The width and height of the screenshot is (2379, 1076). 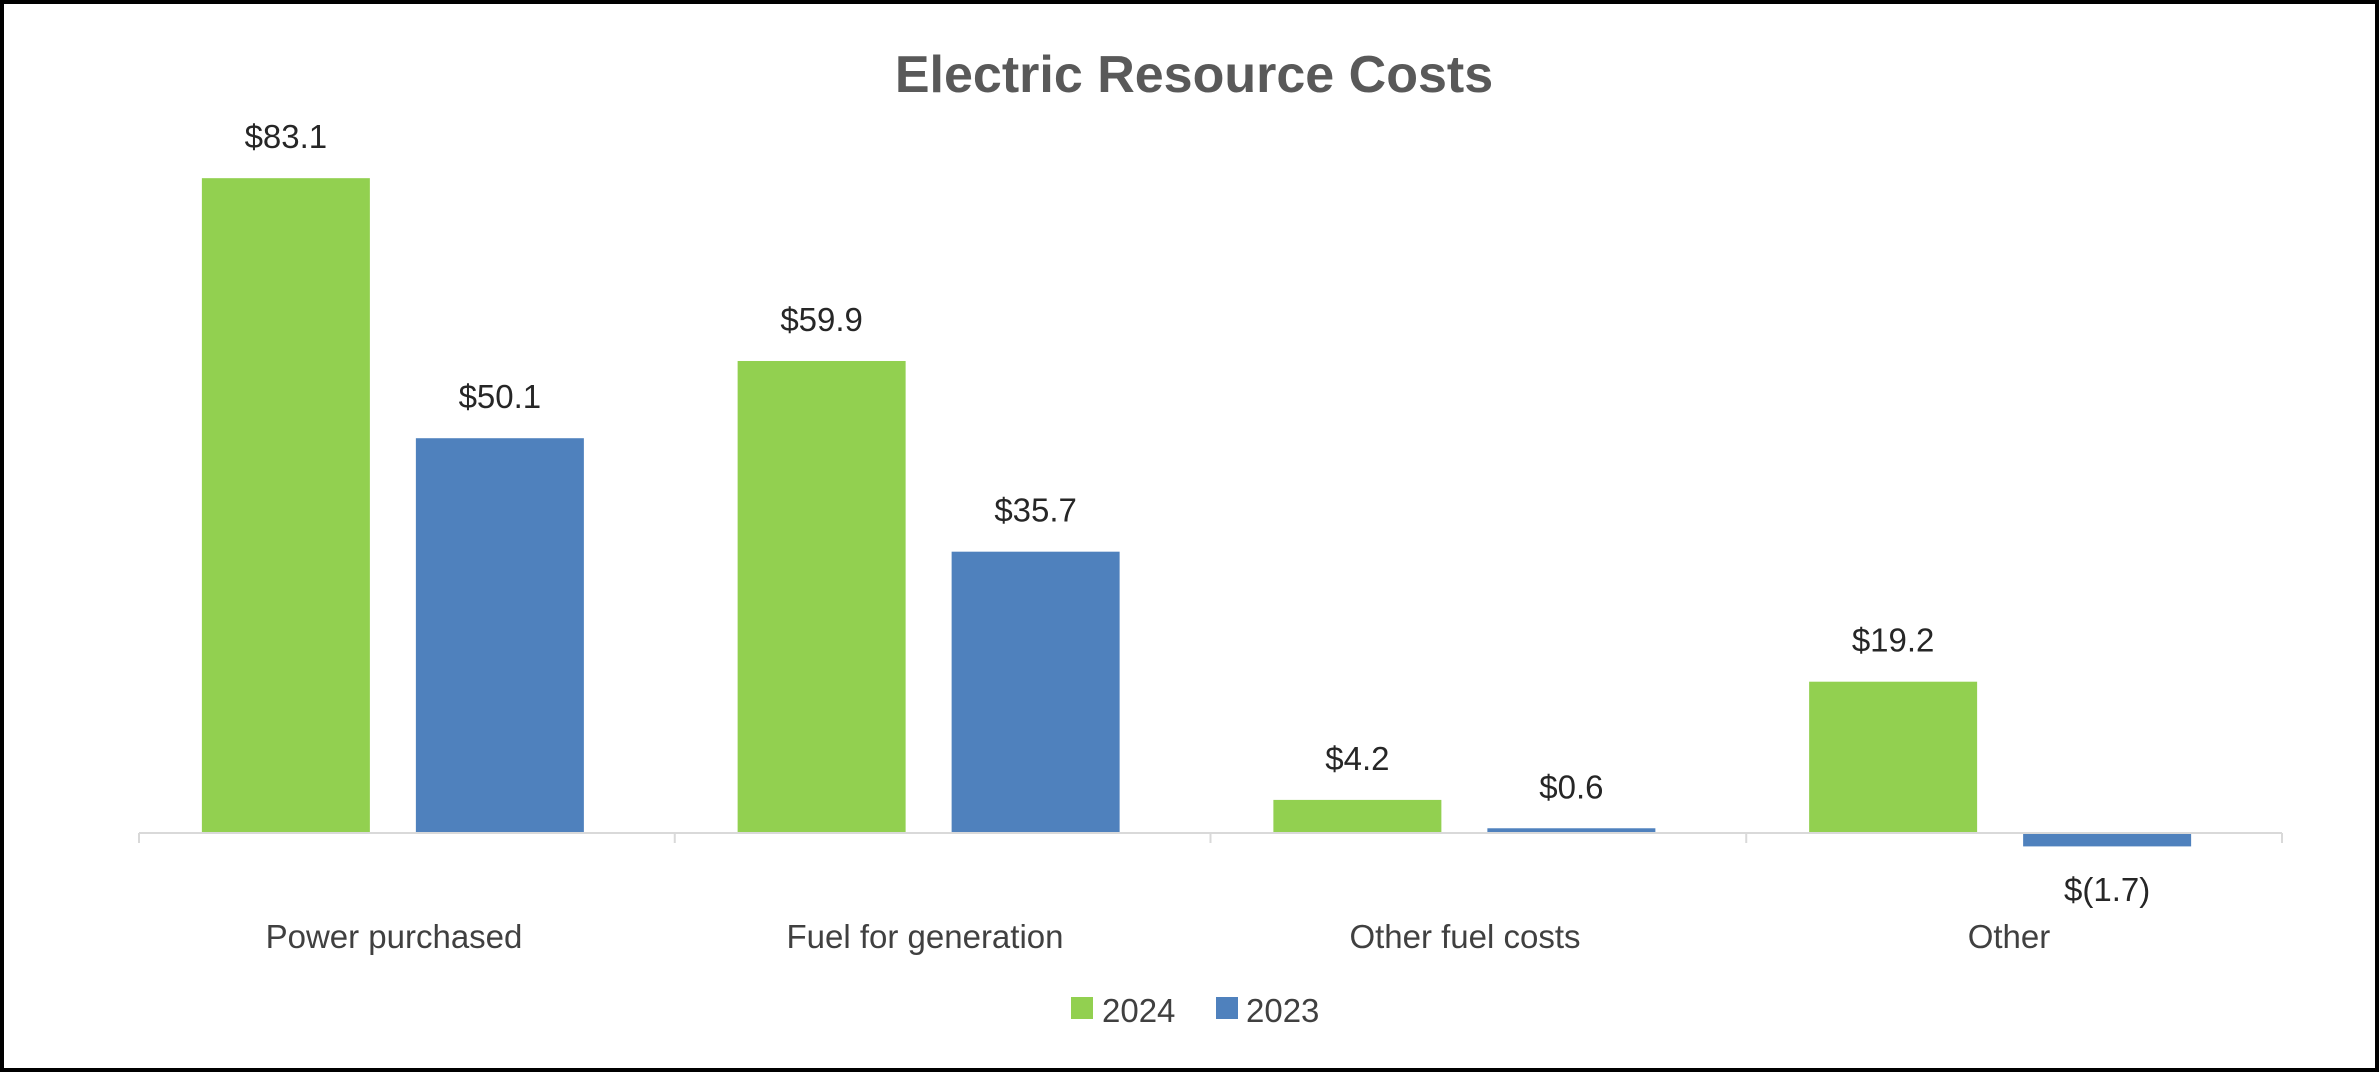 What do you see at coordinates (1227, 1008) in the screenshot?
I see `legend-swatch-2023` at bounding box center [1227, 1008].